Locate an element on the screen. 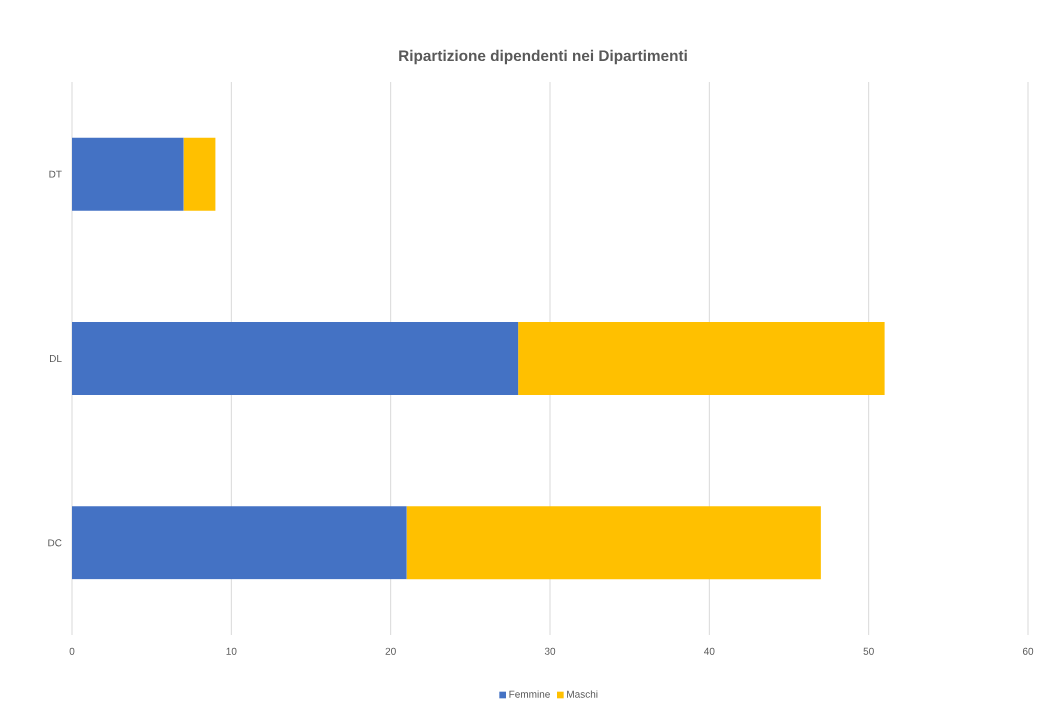 The height and width of the screenshot is (718, 1056). chart-title: Ripartizione dipendenti nei Dipartimenti is located at coordinates (543, 57).